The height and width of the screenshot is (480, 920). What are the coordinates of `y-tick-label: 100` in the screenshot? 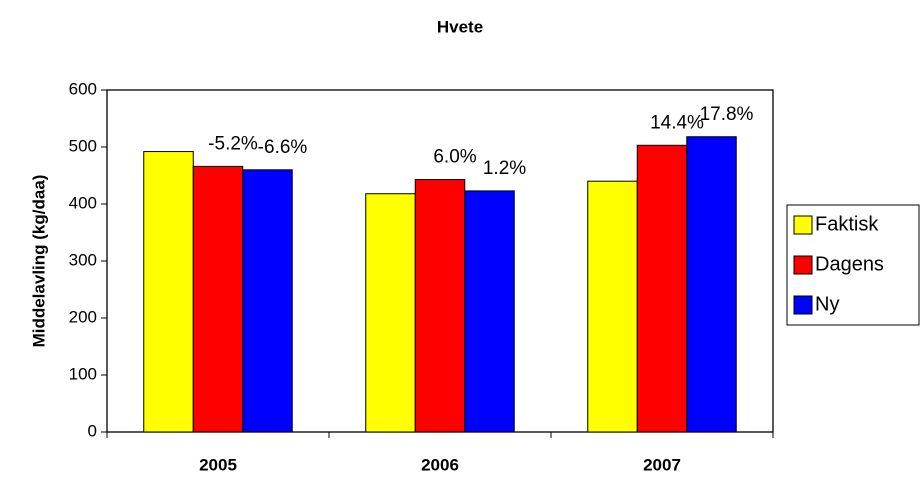 It's located at (83, 373).